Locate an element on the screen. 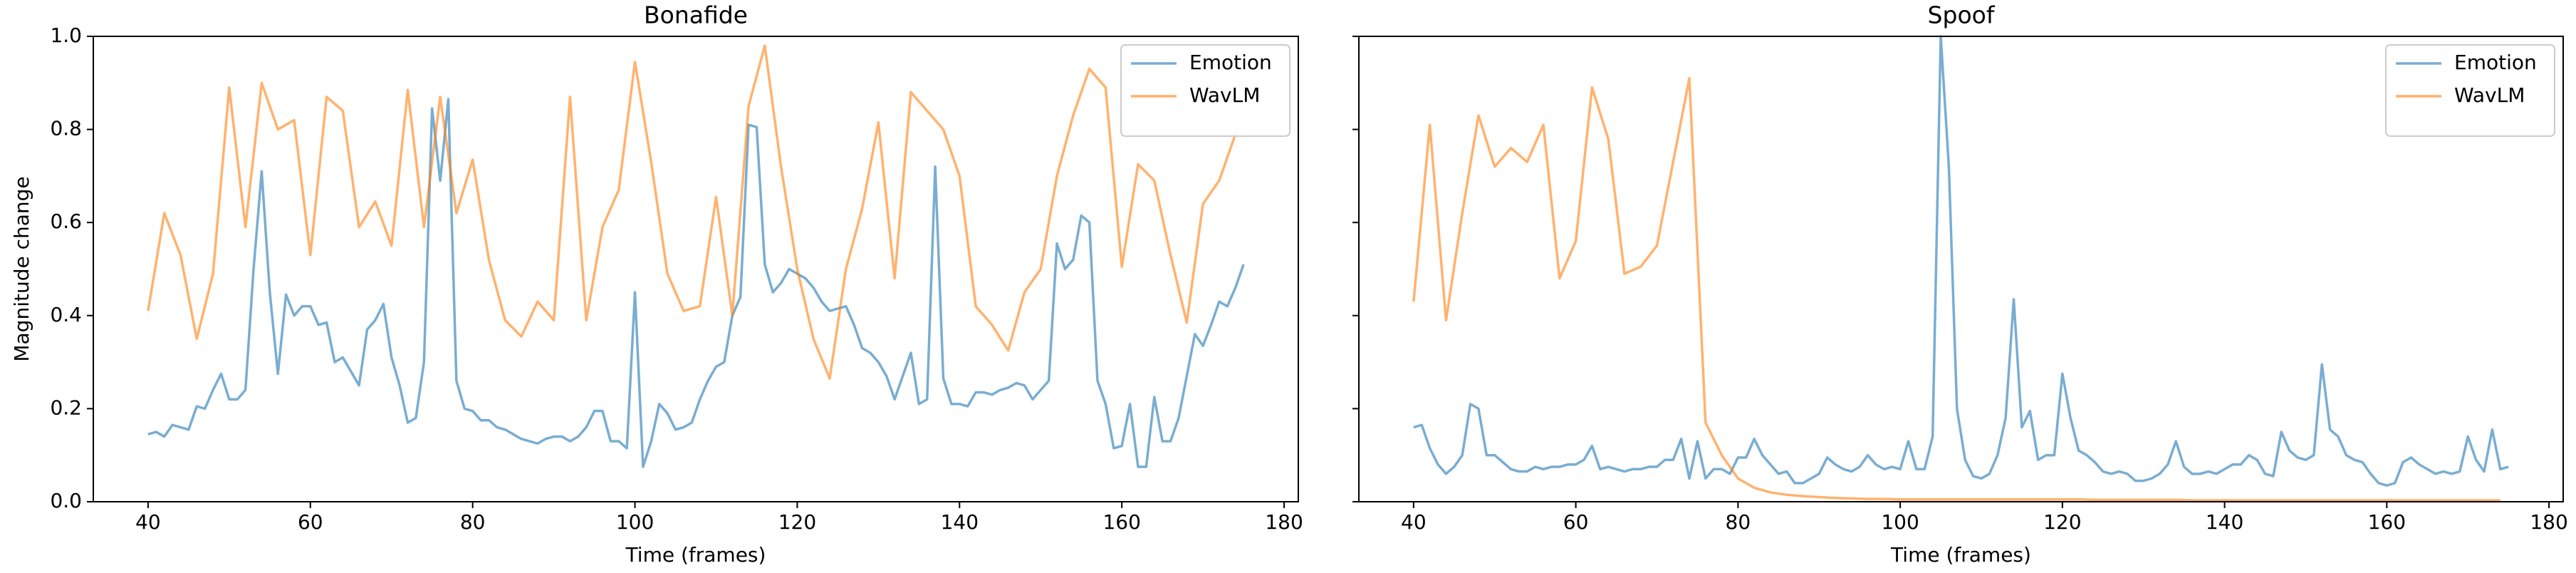 The width and height of the screenshot is (2576, 573). y-tick-label: 0.0 is located at coordinates (66, 500).